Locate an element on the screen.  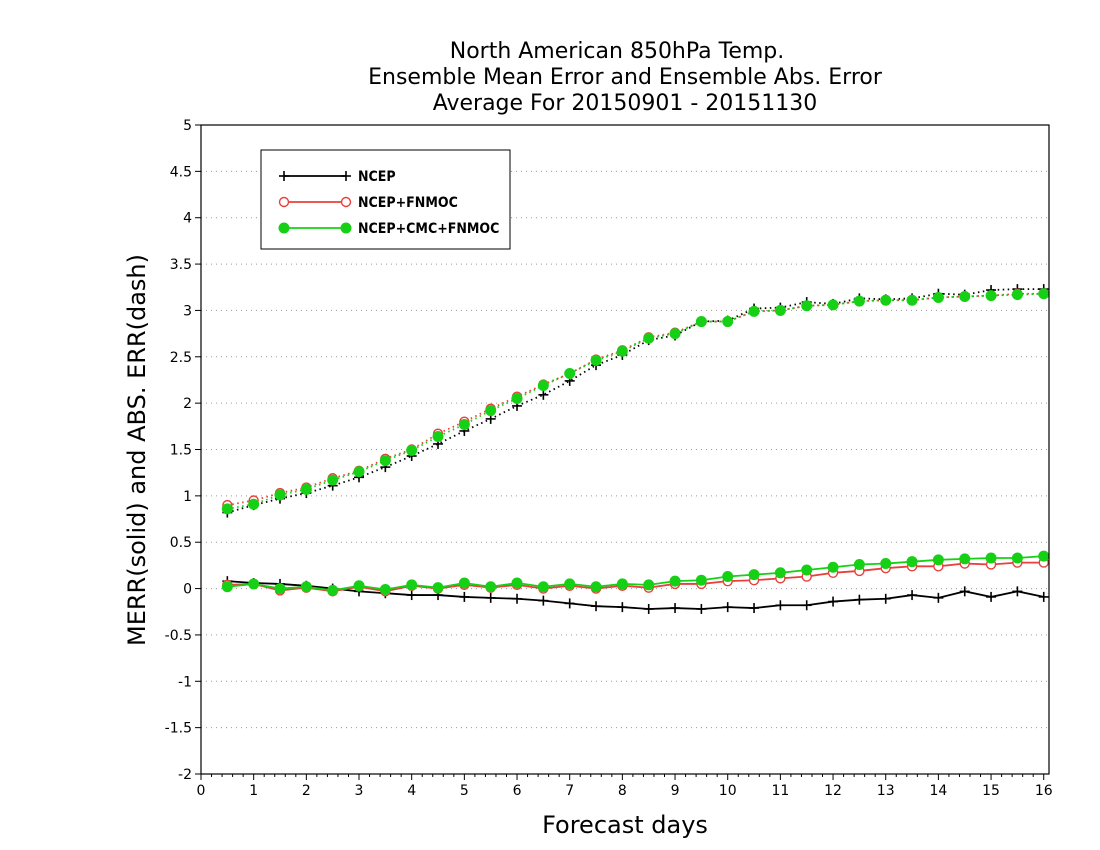
x-tick-label: 13 is located at coordinates (886, 791).